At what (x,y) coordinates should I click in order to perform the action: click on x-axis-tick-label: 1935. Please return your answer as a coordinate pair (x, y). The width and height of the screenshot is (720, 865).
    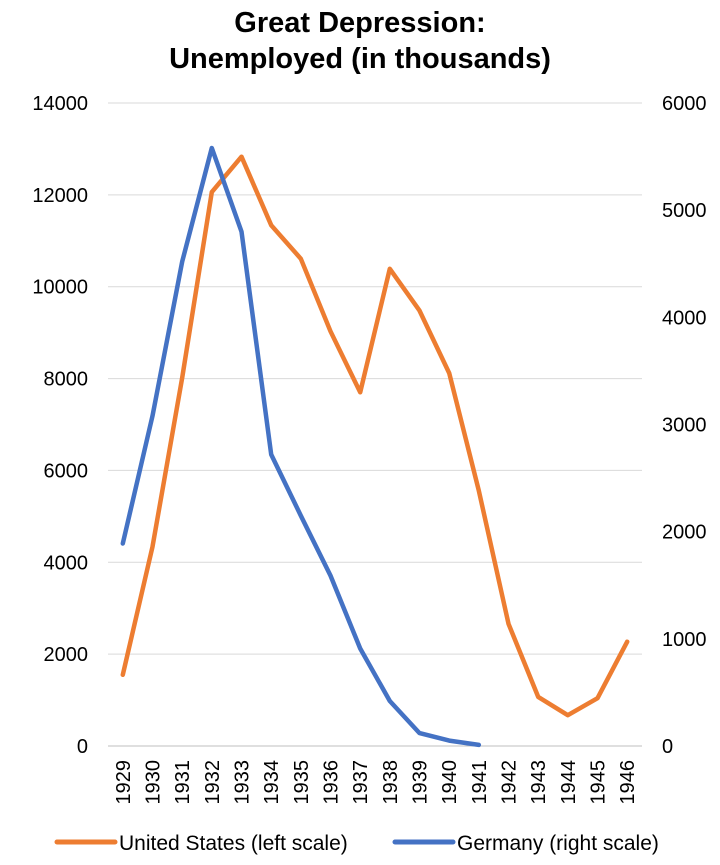
    Looking at the image, I should click on (302, 782).